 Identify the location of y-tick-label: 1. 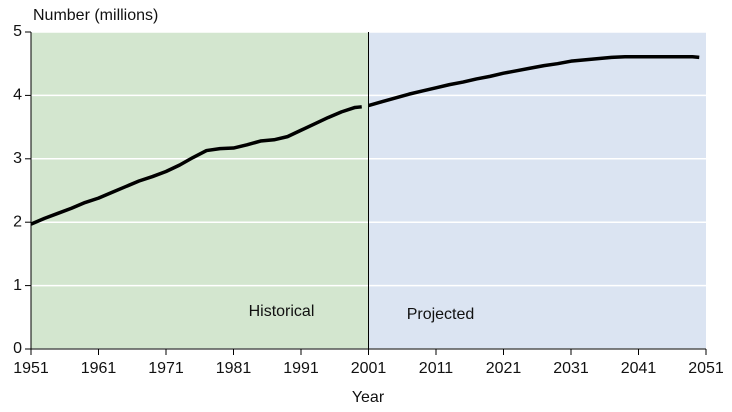
(17, 285).